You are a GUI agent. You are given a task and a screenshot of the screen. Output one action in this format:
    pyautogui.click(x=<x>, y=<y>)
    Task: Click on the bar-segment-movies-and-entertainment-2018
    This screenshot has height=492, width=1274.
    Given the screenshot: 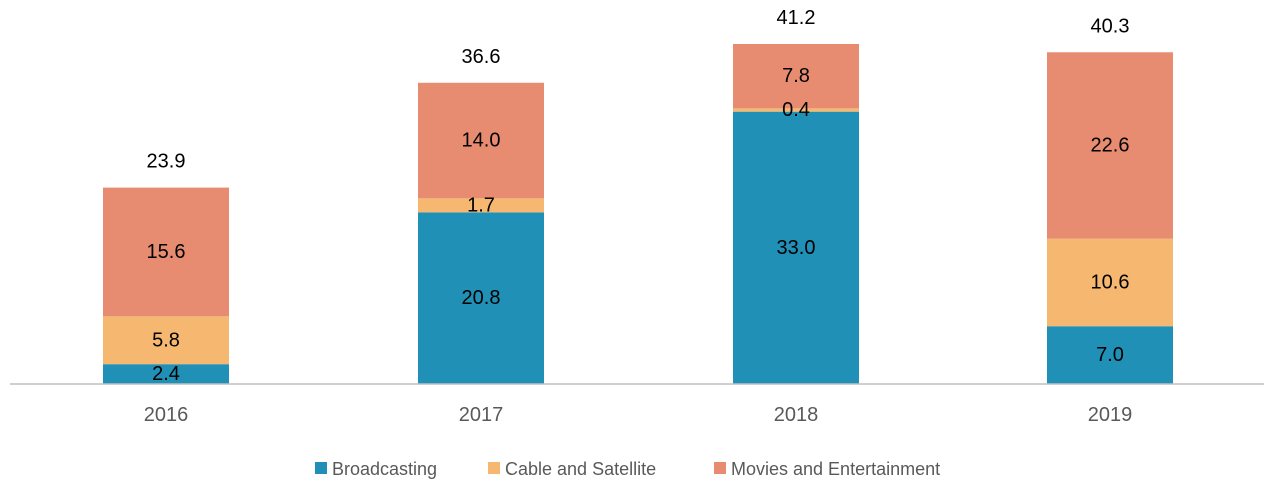 What is the action you would take?
    pyautogui.click(x=796, y=76)
    